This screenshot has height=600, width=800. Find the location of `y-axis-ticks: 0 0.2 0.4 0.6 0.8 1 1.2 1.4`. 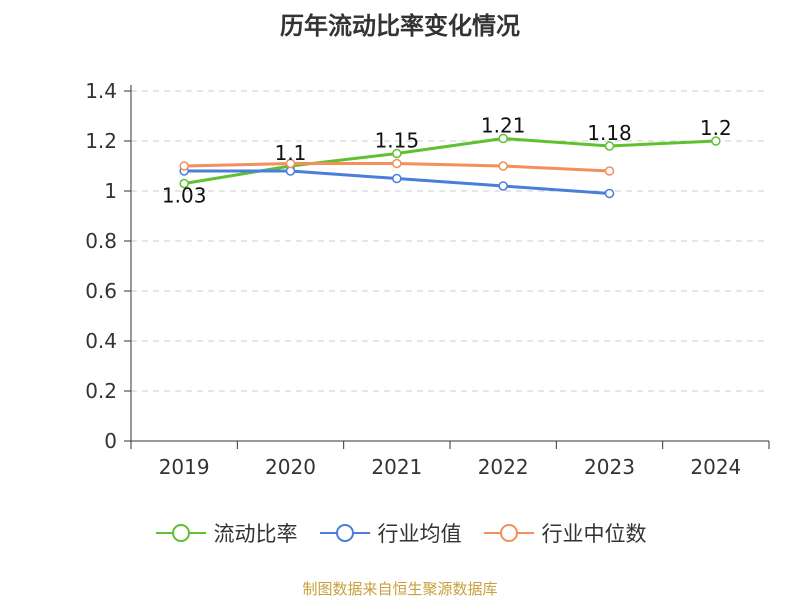

y-axis-ticks: 0 0.2 0.4 0.6 0.8 1 1.2 1.4 is located at coordinates (108, 266).